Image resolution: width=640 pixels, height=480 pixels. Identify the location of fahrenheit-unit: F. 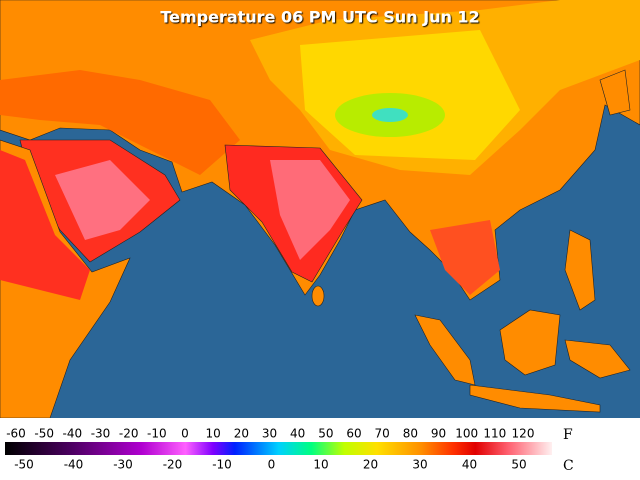
(568, 435).